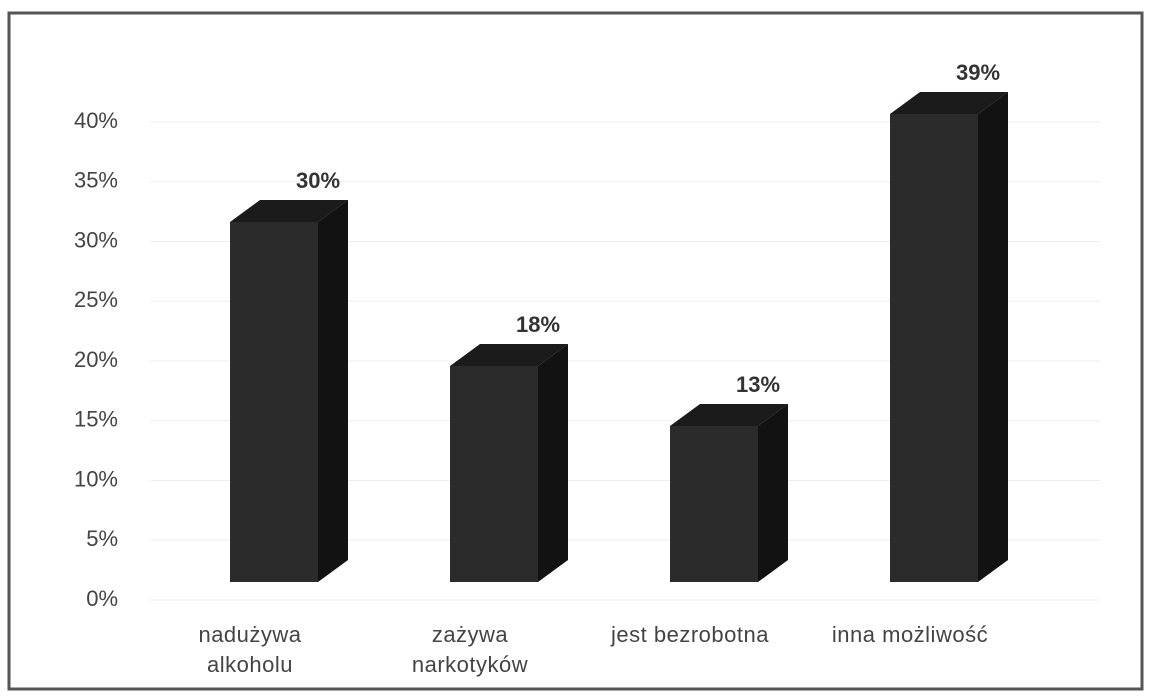 Image resolution: width=1149 pixels, height=698 pixels. I want to click on x-tick-label: inna możliwość, so click(910, 634).